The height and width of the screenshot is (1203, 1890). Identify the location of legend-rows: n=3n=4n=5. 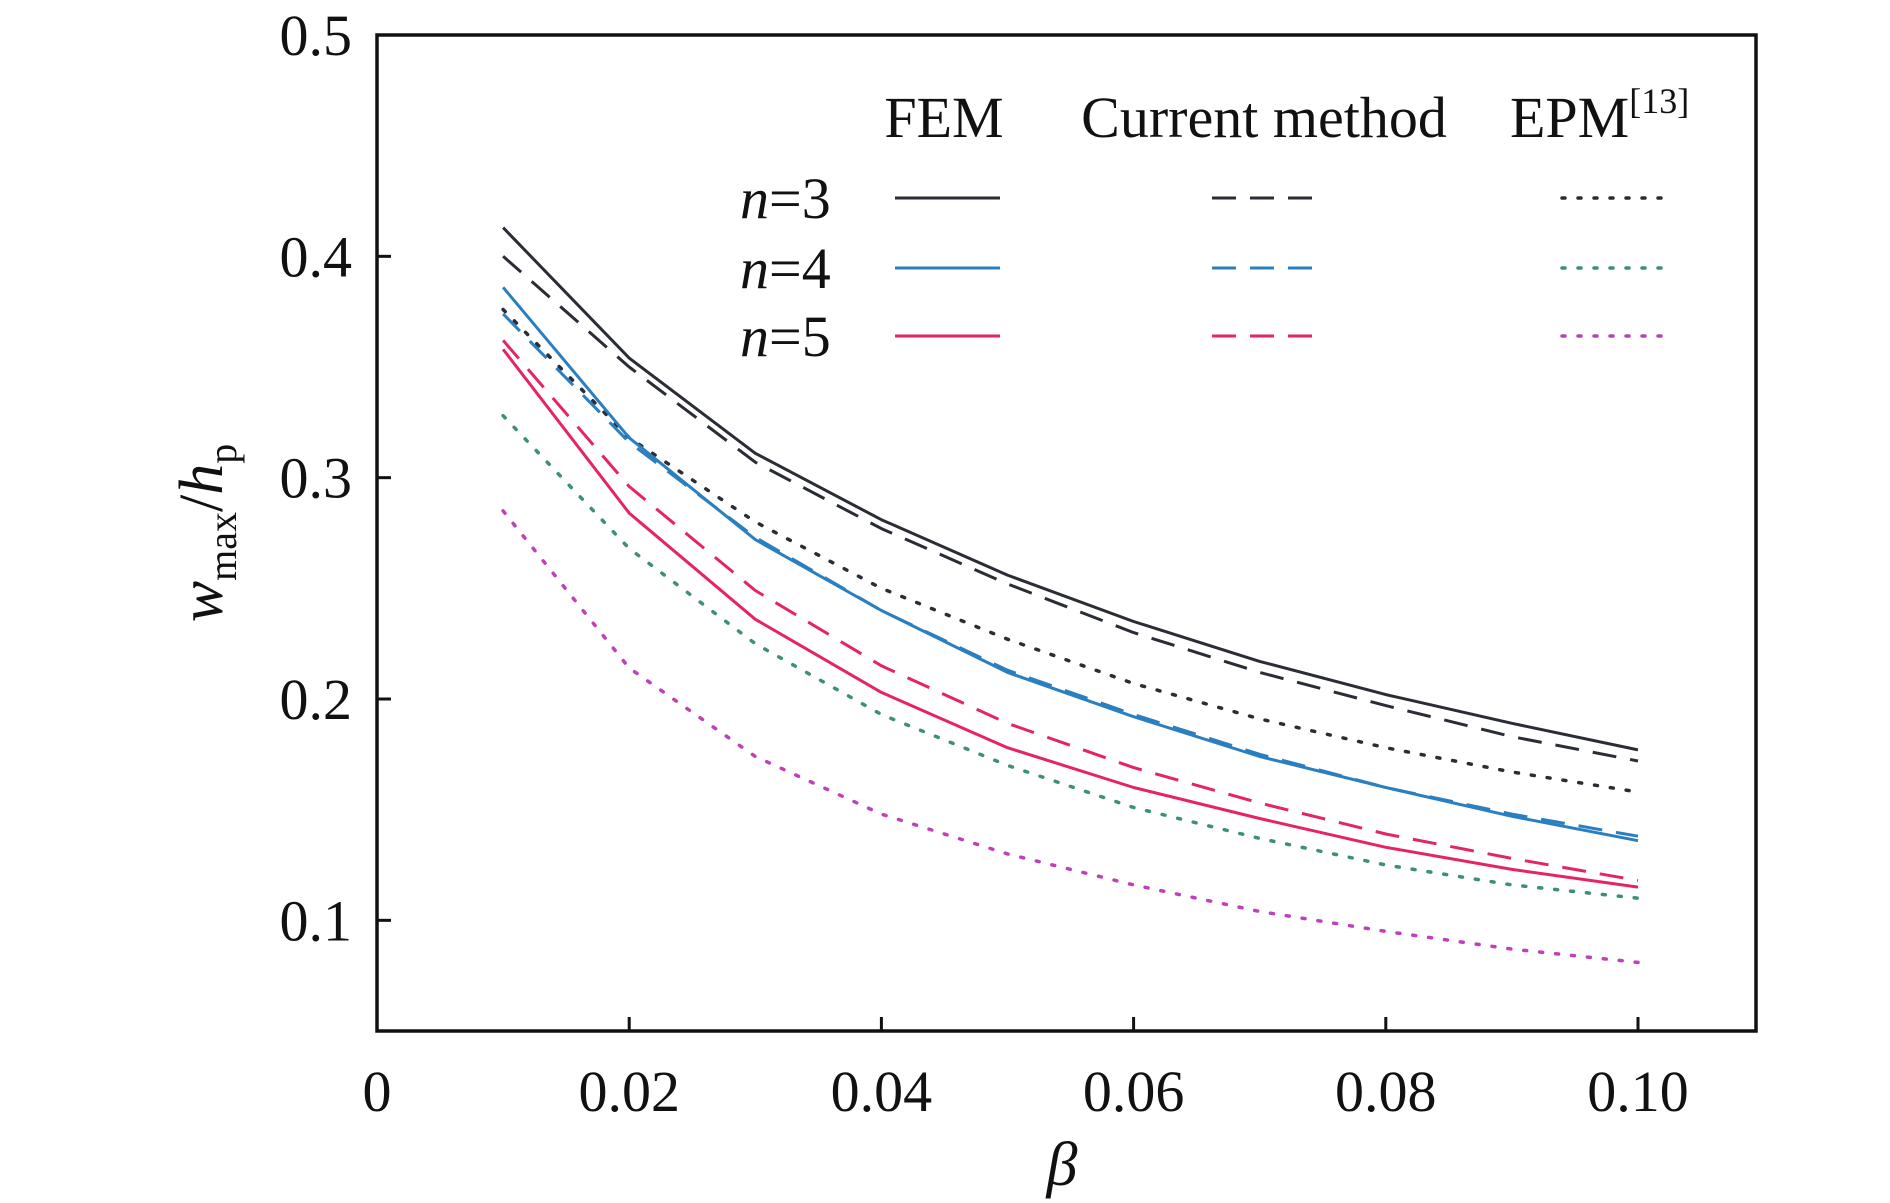
(1207, 267).